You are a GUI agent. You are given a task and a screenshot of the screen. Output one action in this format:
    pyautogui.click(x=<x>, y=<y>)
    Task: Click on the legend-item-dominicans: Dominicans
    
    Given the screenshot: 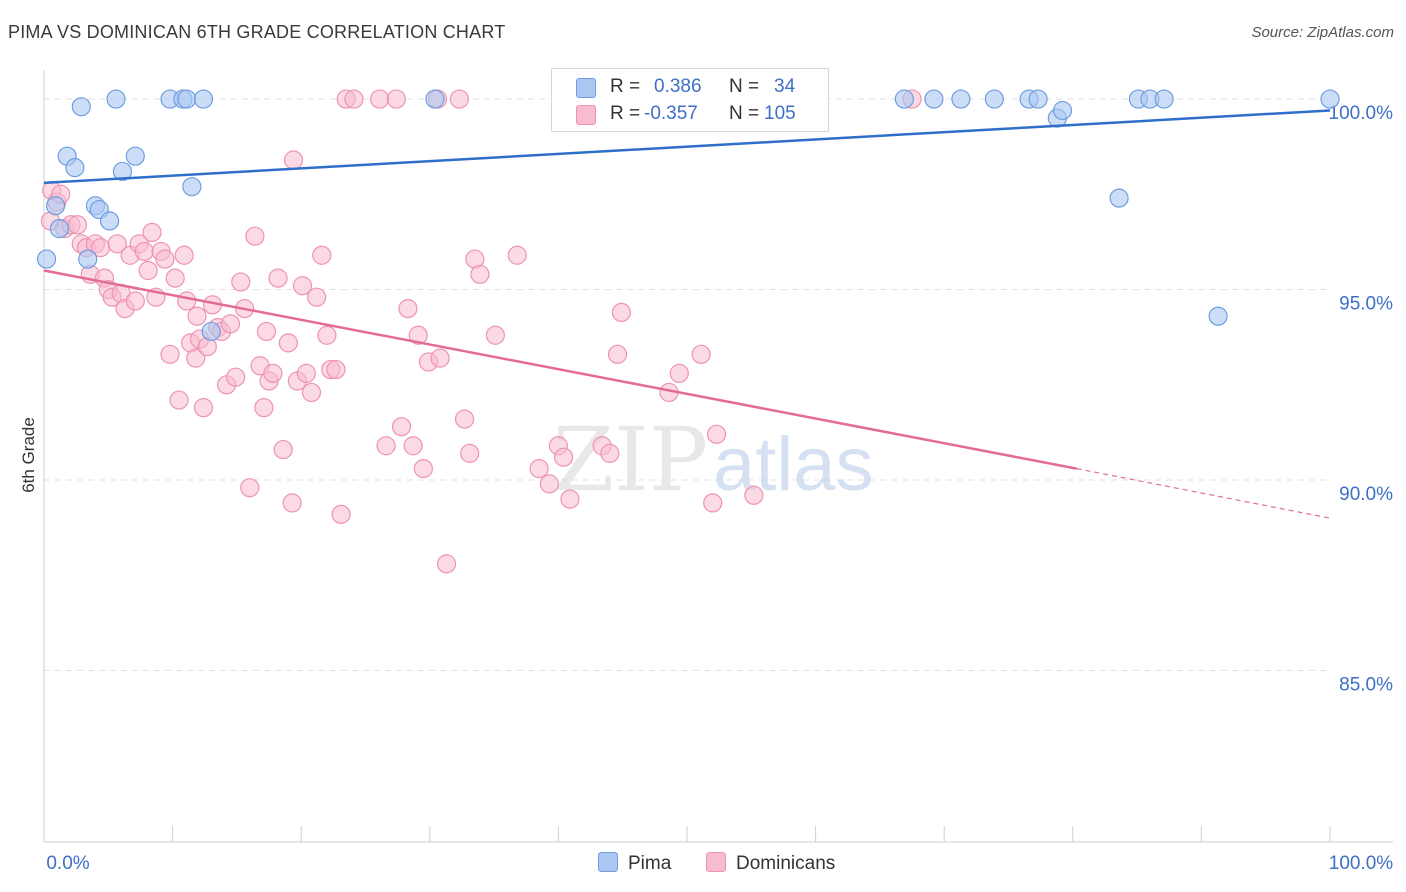 What is the action you would take?
    pyautogui.click(x=770, y=863)
    